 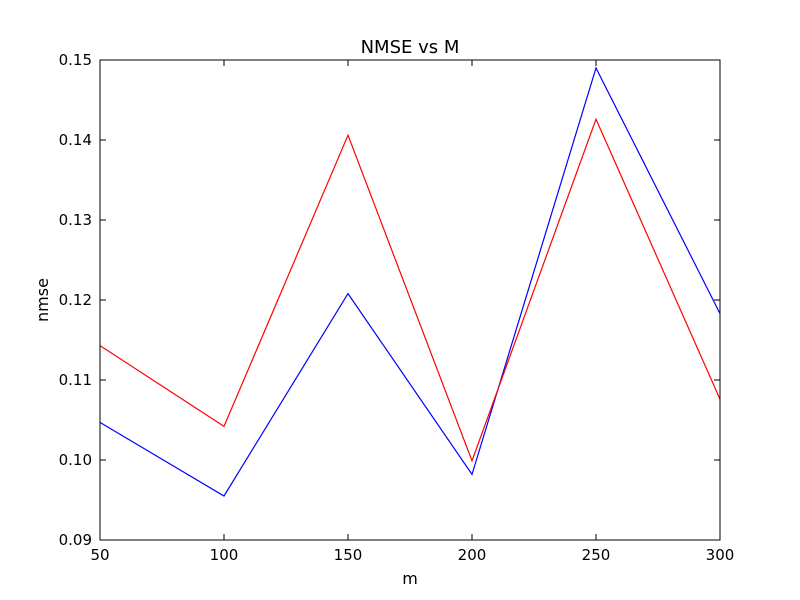 I want to click on y-tick-label: 0.10, so click(x=75, y=460).